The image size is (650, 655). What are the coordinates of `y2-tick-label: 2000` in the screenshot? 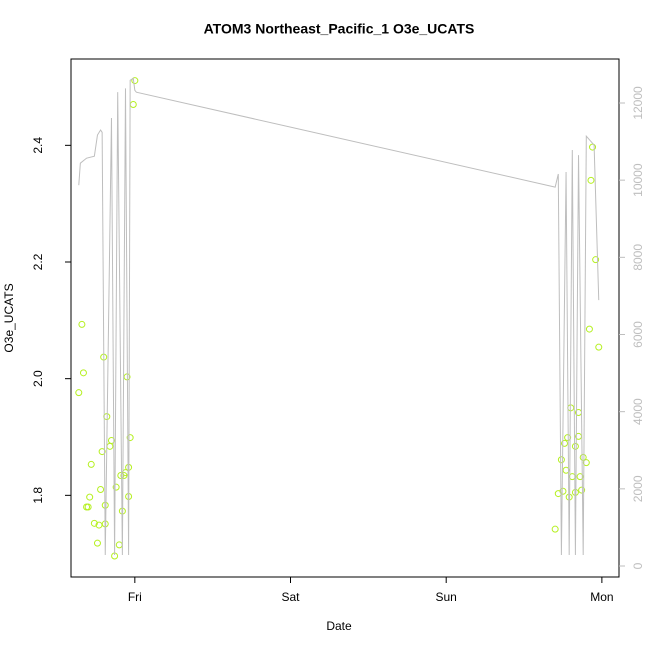 It's located at (638, 488).